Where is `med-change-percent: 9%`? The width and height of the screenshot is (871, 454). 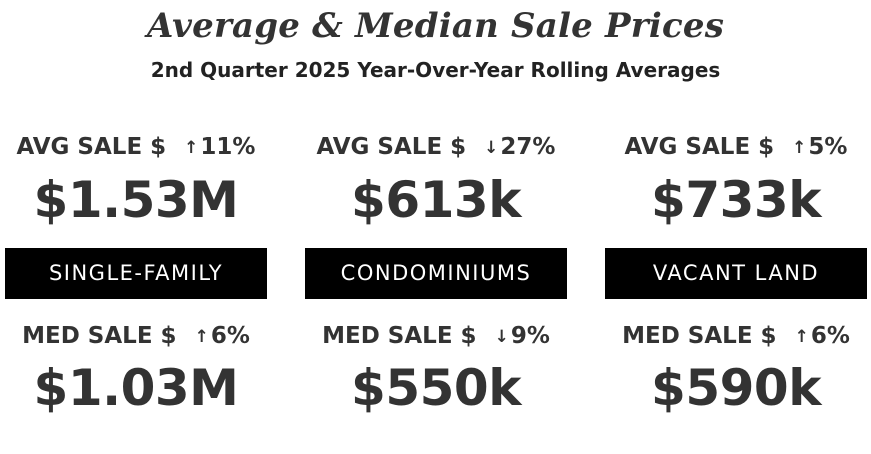 med-change-percent: 9% is located at coordinates (530, 336).